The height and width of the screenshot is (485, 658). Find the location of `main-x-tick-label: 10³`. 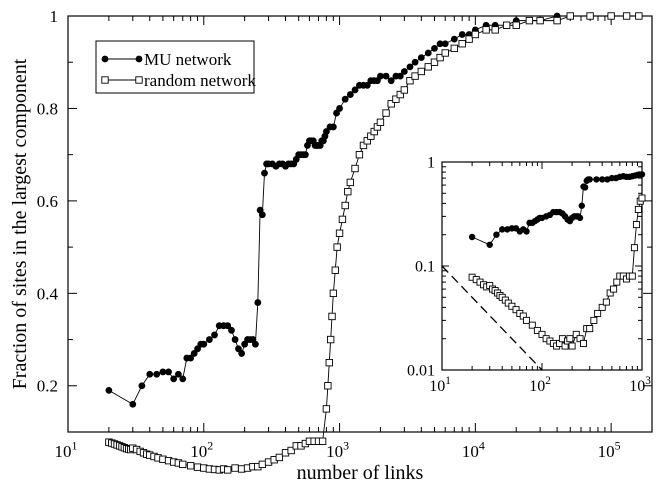

main-x-tick-label: 10³ is located at coordinates (337, 449).